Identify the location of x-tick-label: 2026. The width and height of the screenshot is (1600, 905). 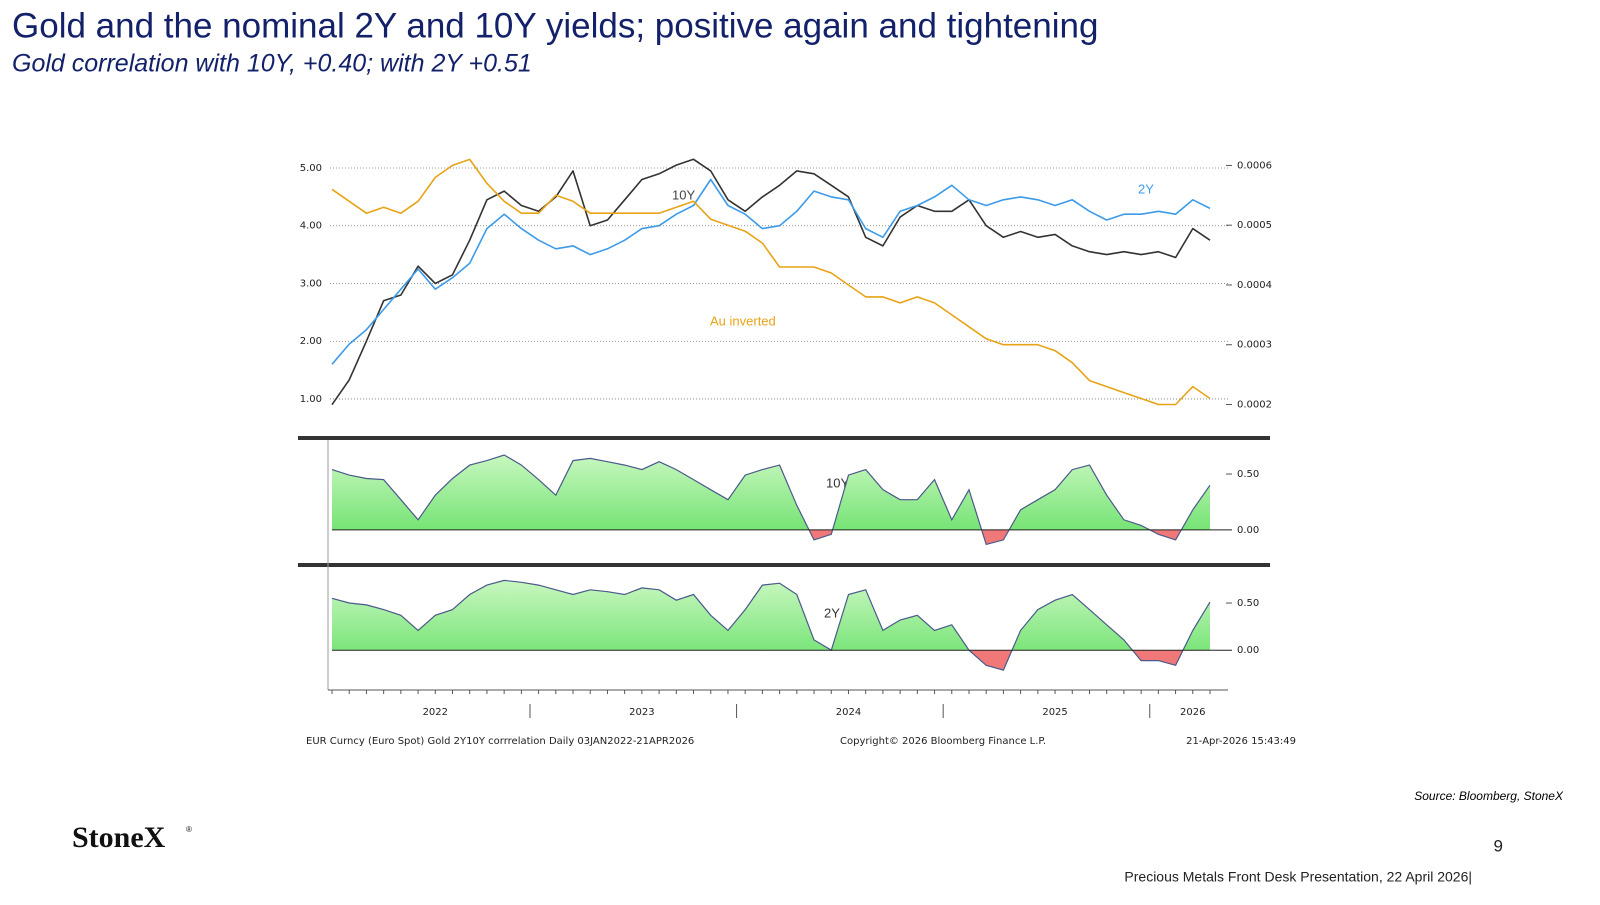
(1192, 712).